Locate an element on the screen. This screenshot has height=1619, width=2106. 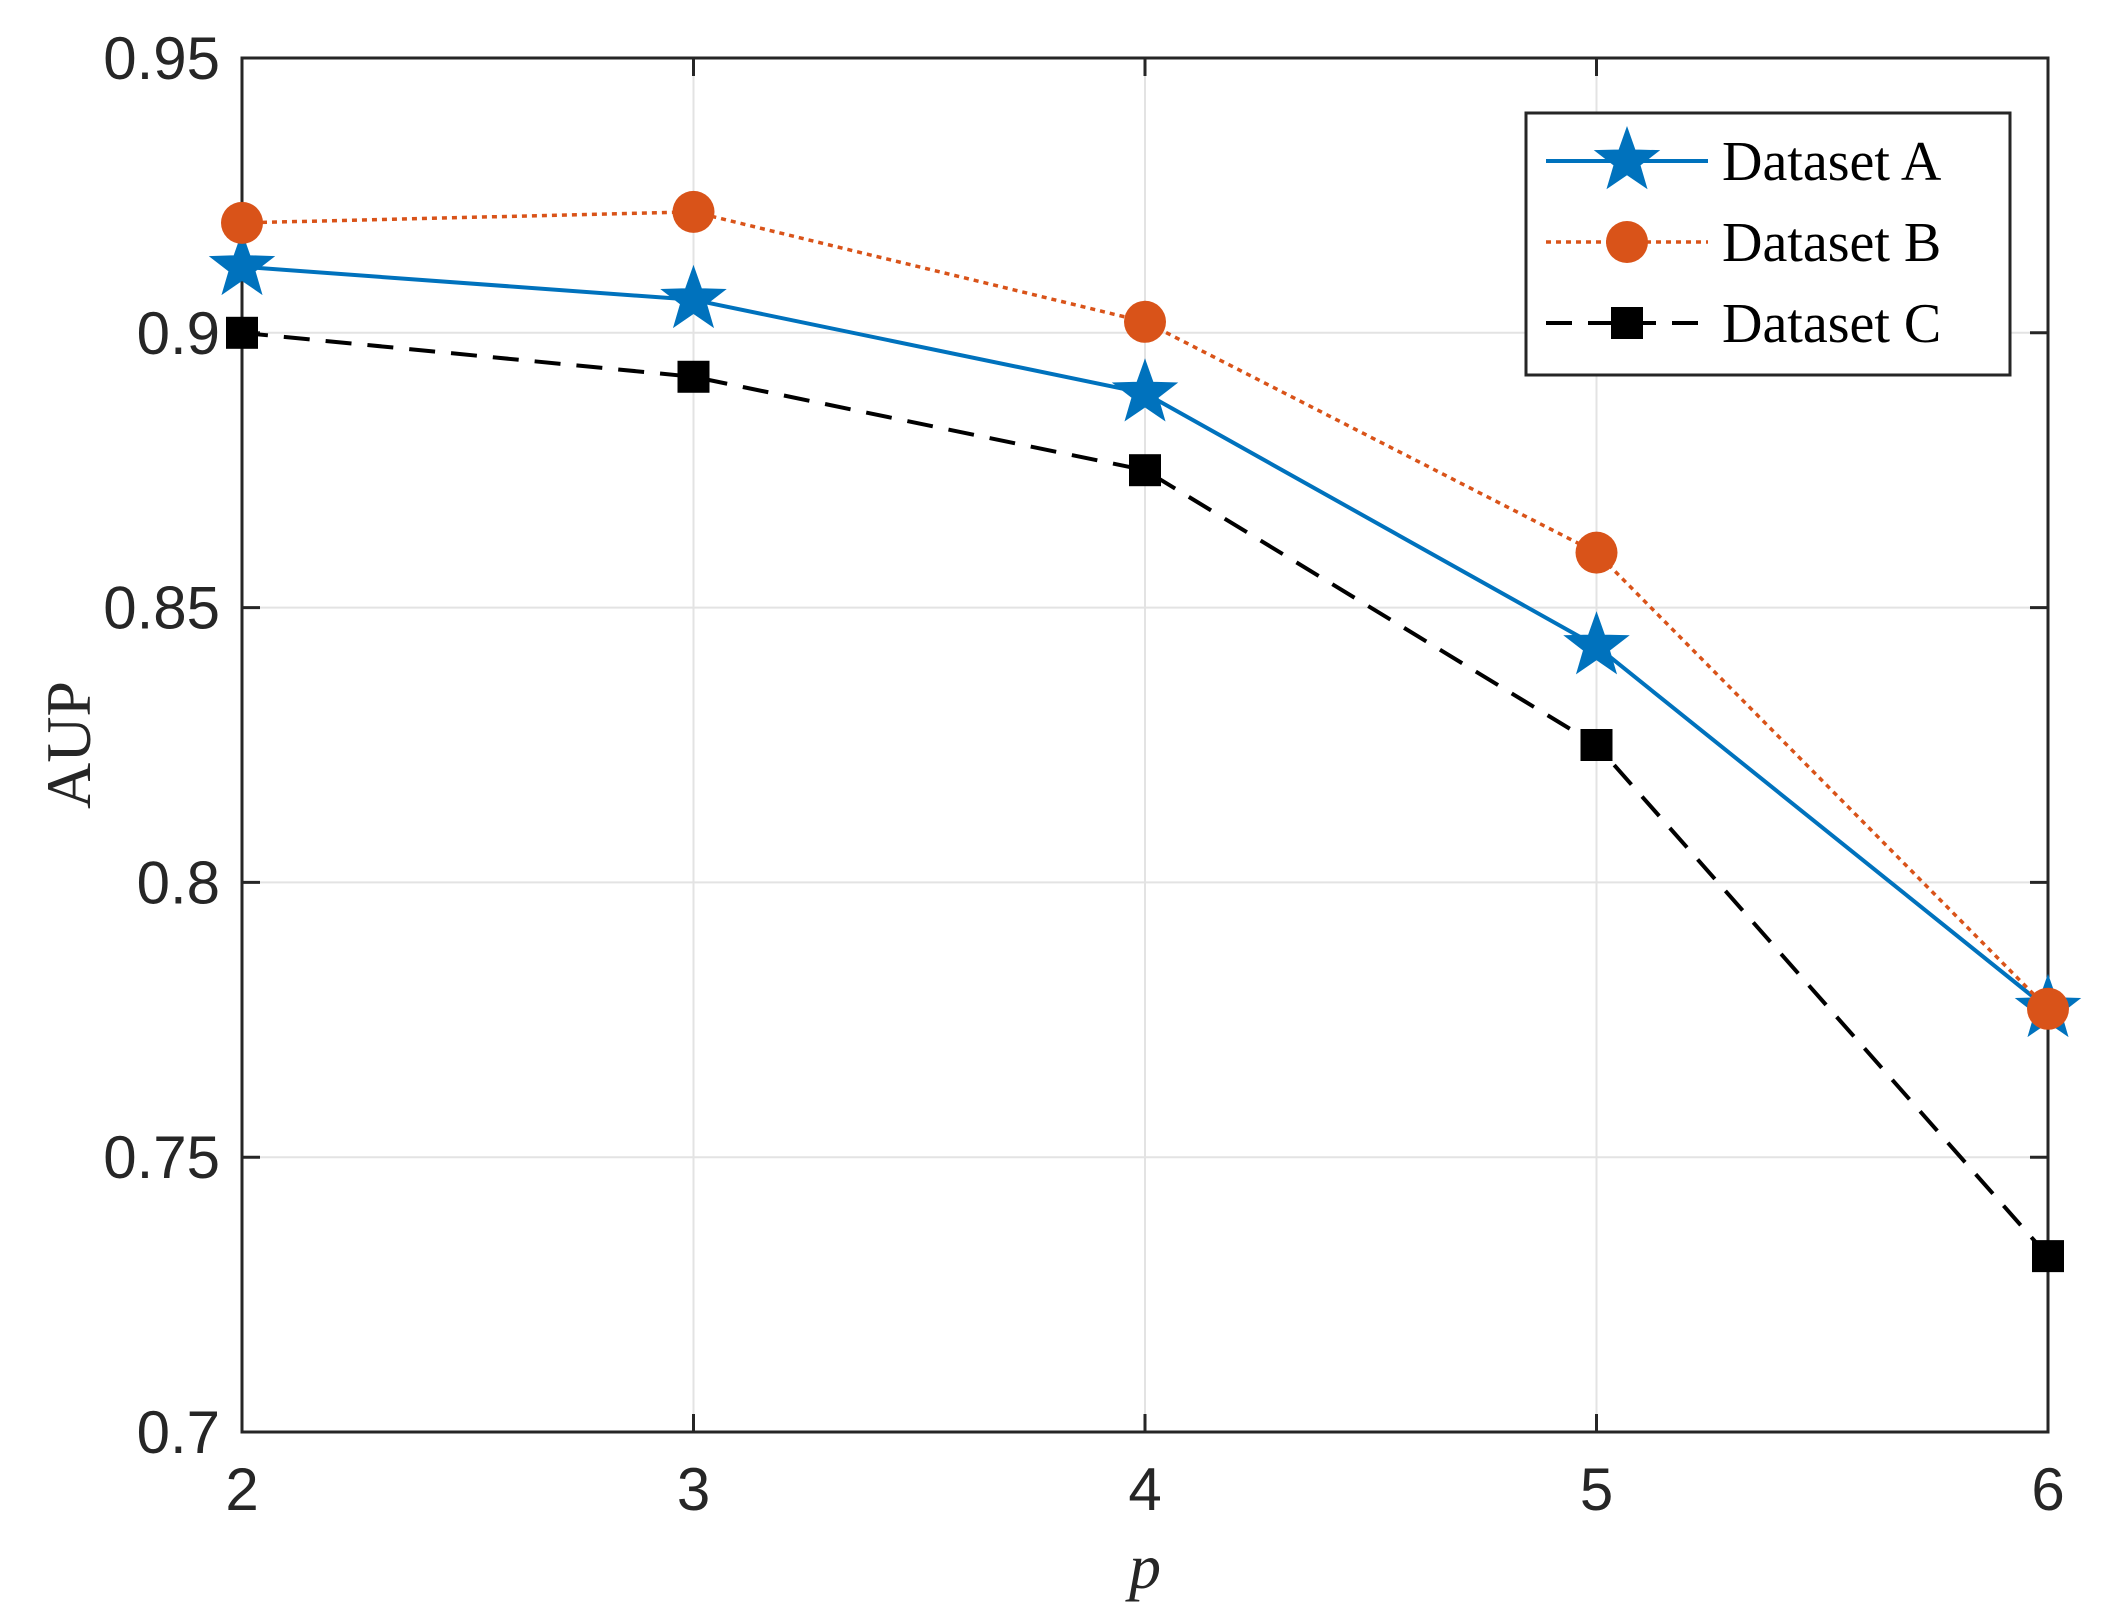
x-tick-label: 6 is located at coordinates (2047, 1489).